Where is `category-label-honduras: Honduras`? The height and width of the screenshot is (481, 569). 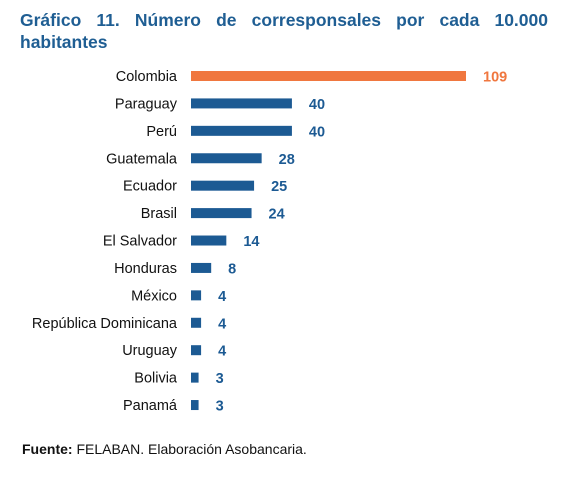 category-label-honduras: Honduras is located at coordinates (145, 269).